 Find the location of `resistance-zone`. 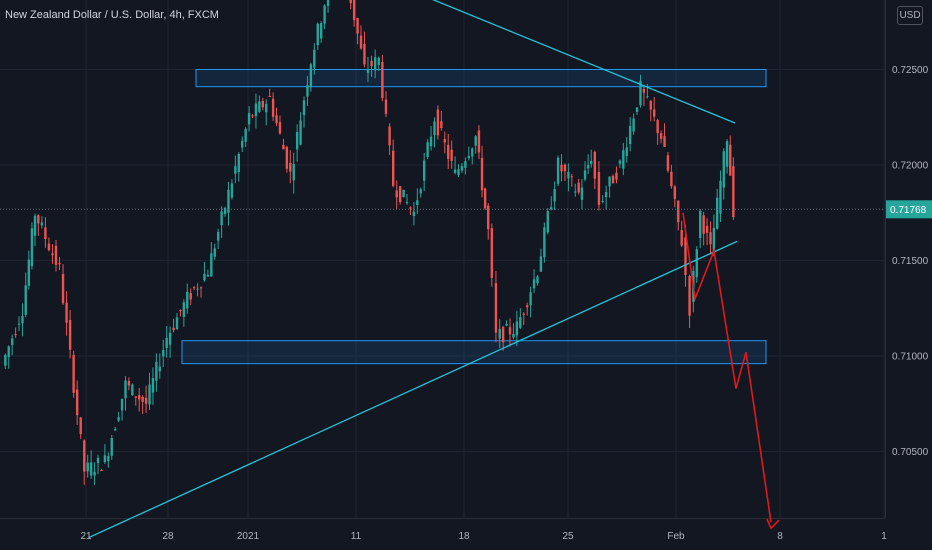

resistance-zone is located at coordinates (481, 78).